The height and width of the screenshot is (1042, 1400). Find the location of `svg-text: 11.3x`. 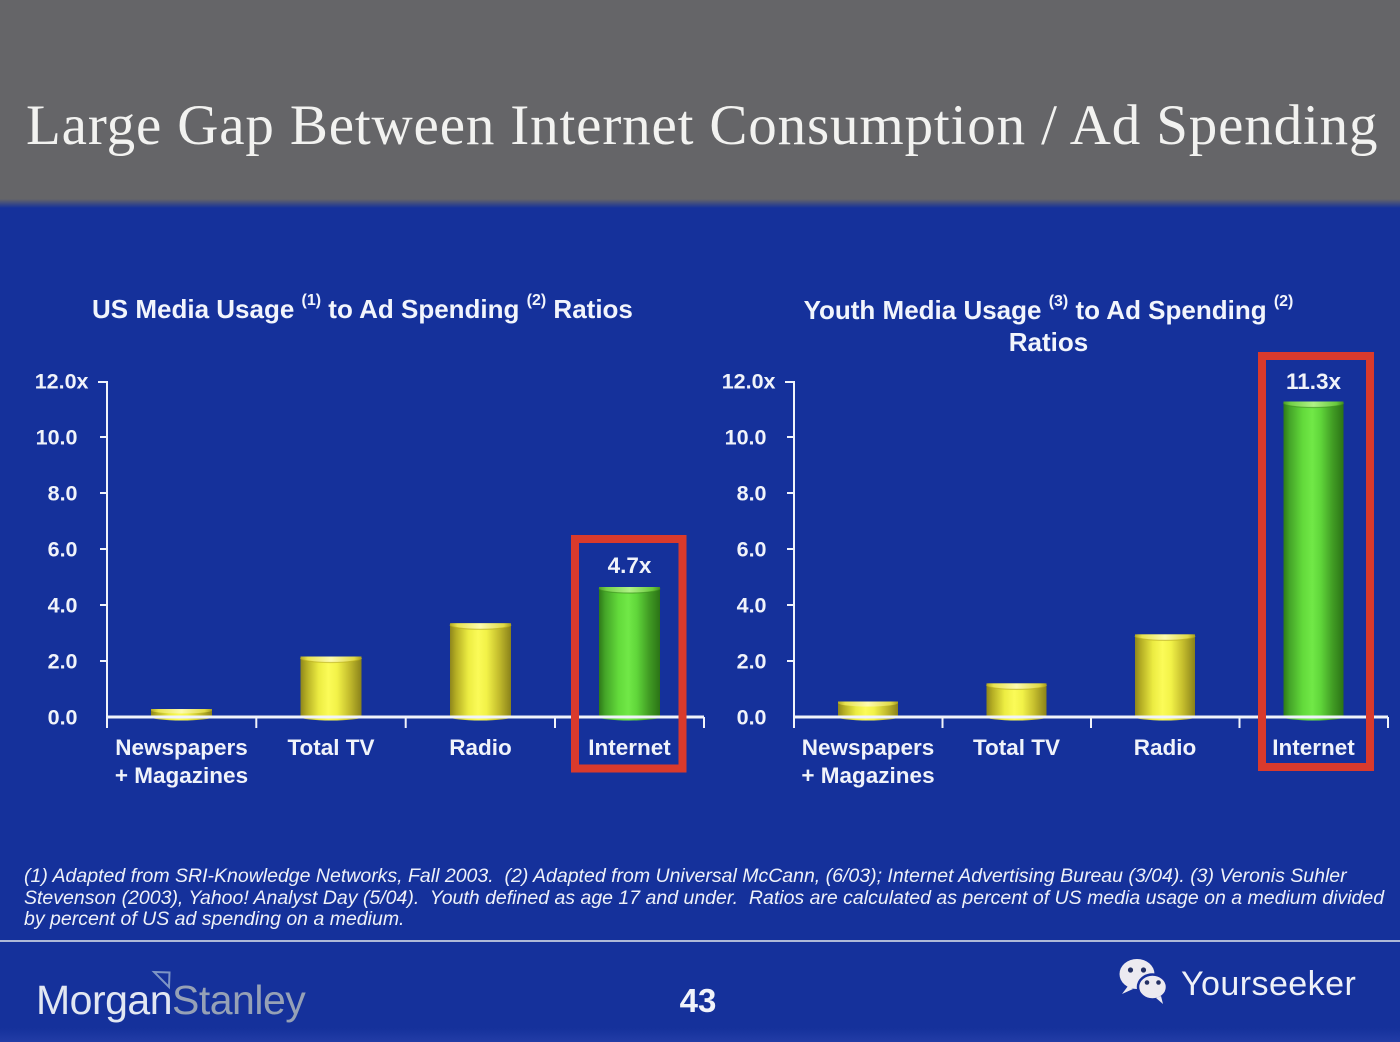

svg-text: 11.3x is located at coordinates (1314, 381).